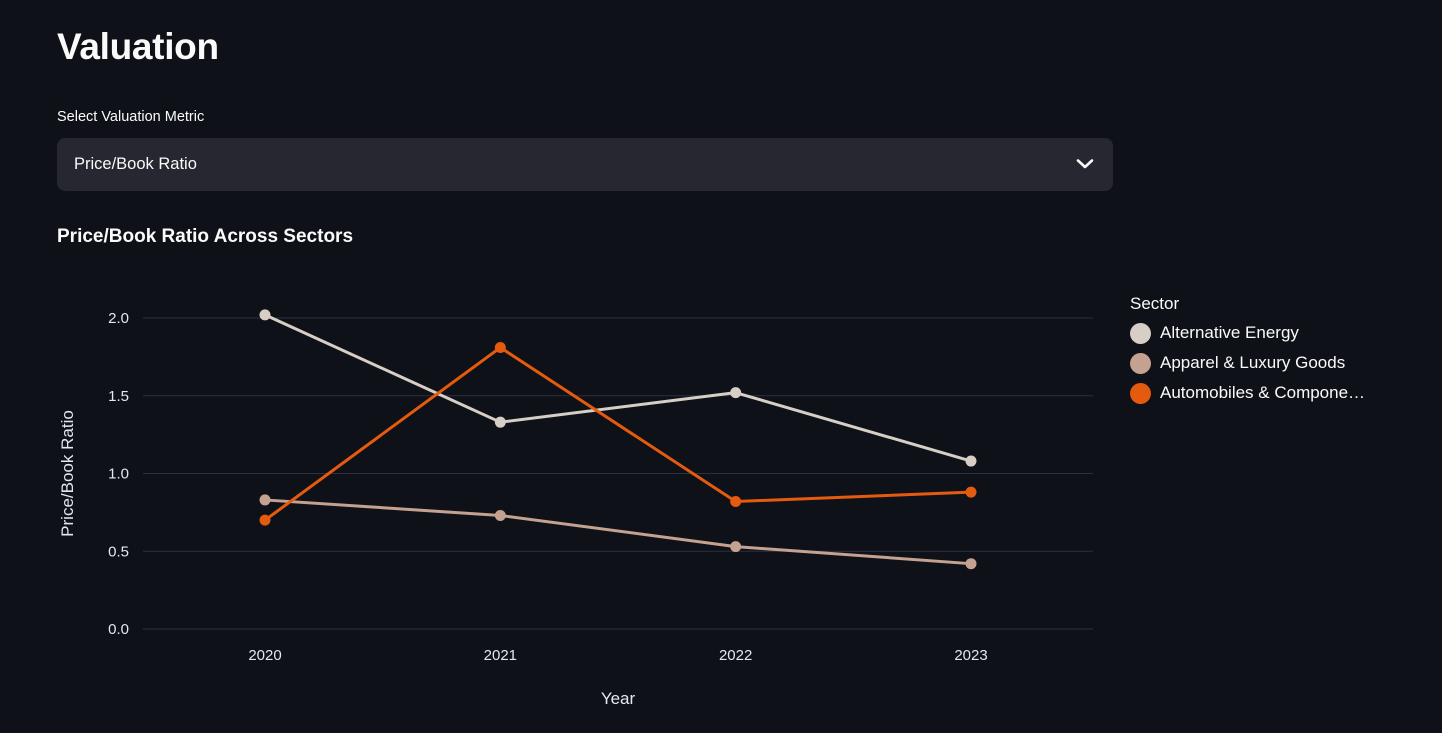 The width and height of the screenshot is (1442, 733). What do you see at coordinates (205, 236) in the screenshot?
I see `chart-heading: Price/Book Ratio Across Sectors` at bounding box center [205, 236].